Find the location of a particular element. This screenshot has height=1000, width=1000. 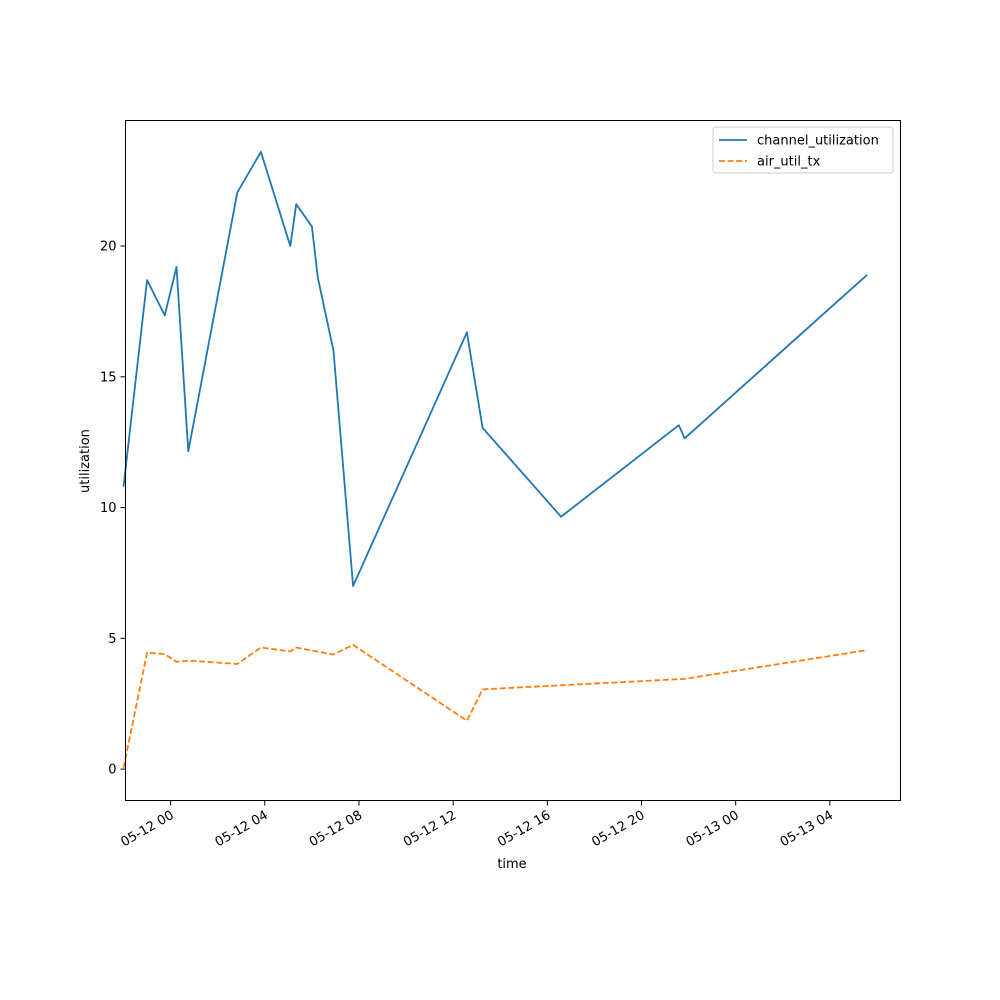

y-tick-label-1: 5 is located at coordinates (112, 639).